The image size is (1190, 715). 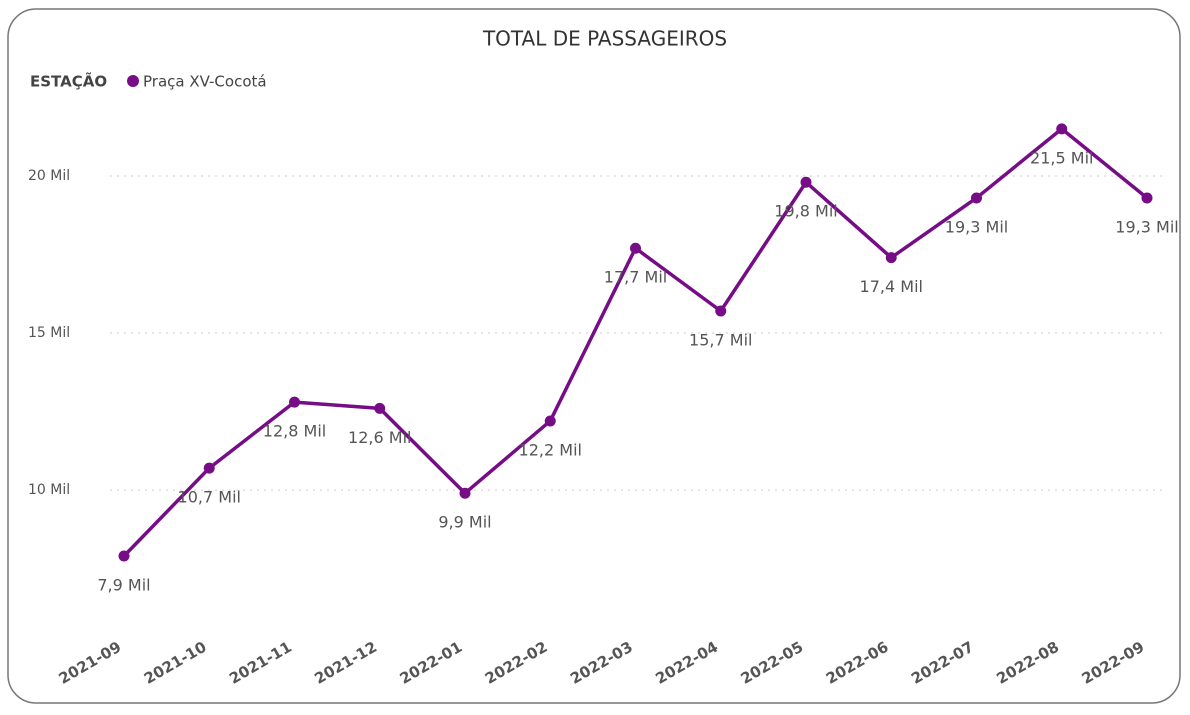 I want to click on y-tick-label: 10 Mil, so click(x=49, y=490).